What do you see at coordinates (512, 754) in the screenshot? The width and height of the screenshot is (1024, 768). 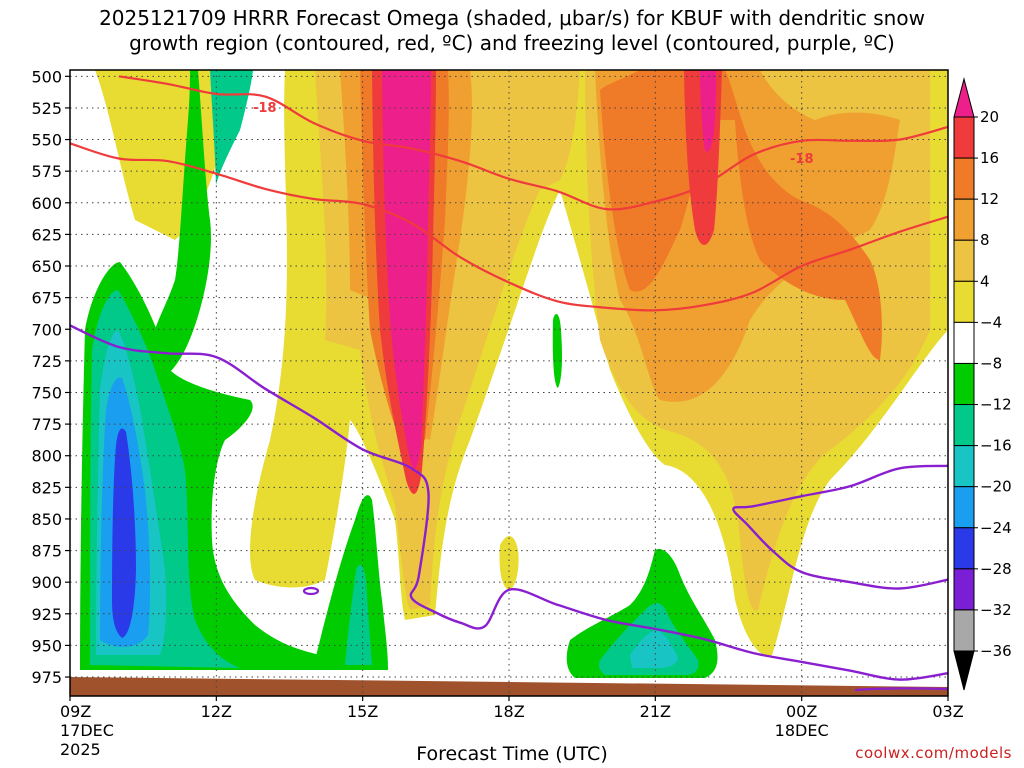 I see `x-axis-label: Forecast Time (UTC)` at bounding box center [512, 754].